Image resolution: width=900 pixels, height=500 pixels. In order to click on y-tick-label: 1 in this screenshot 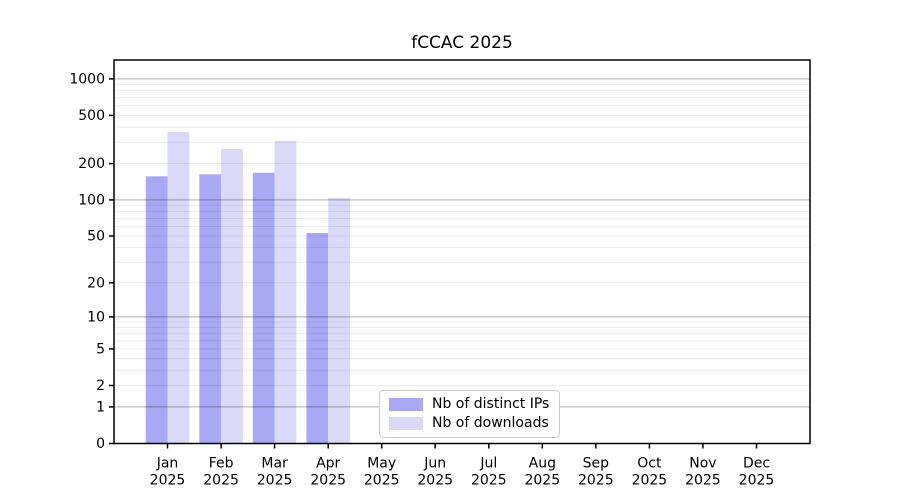, I will do `click(100, 407)`.